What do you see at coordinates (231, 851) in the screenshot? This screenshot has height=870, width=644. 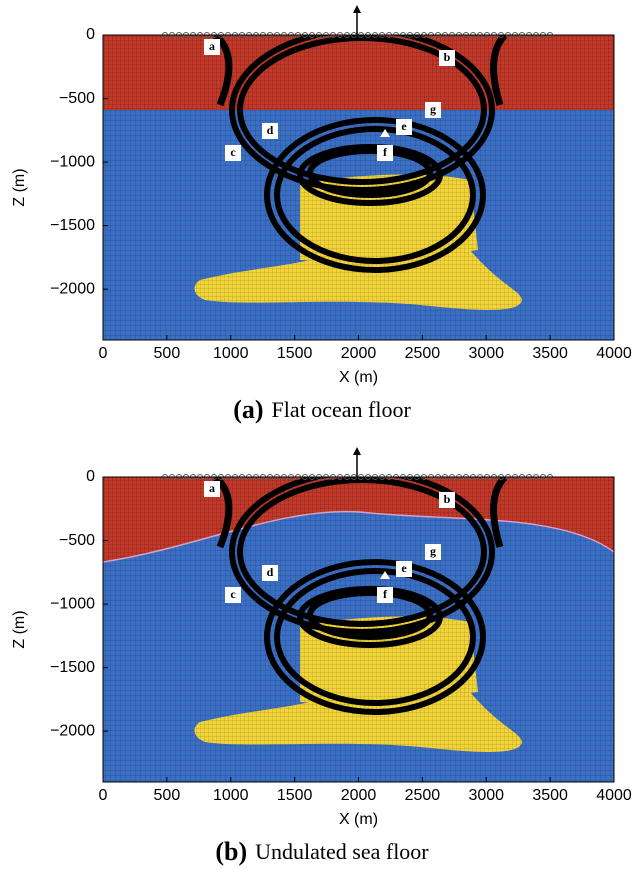 I see `caption-label: (b)` at bounding box center [231, 851].